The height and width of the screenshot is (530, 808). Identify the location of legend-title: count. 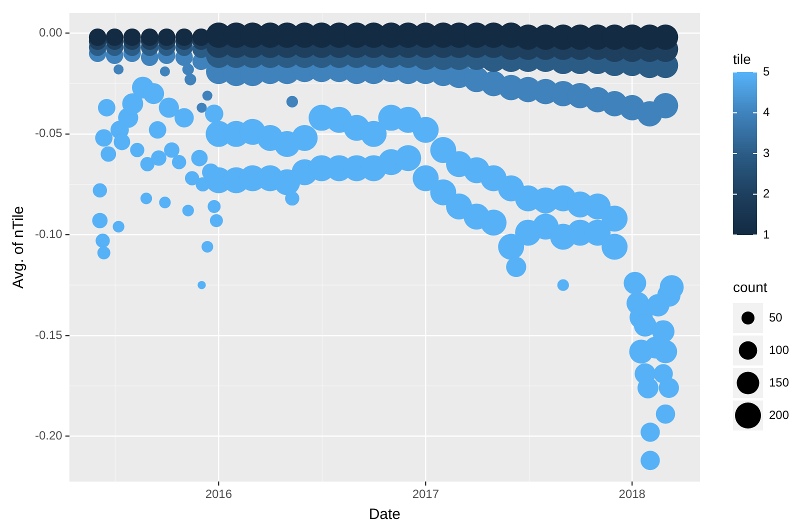
(750, 287).